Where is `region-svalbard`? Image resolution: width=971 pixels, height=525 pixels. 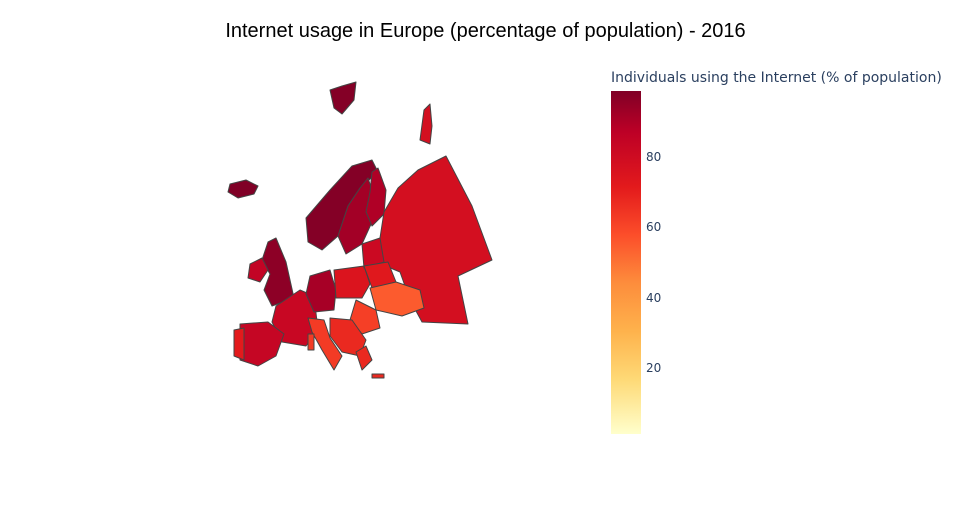
region-svalbard is located at coordinates (343, 98).